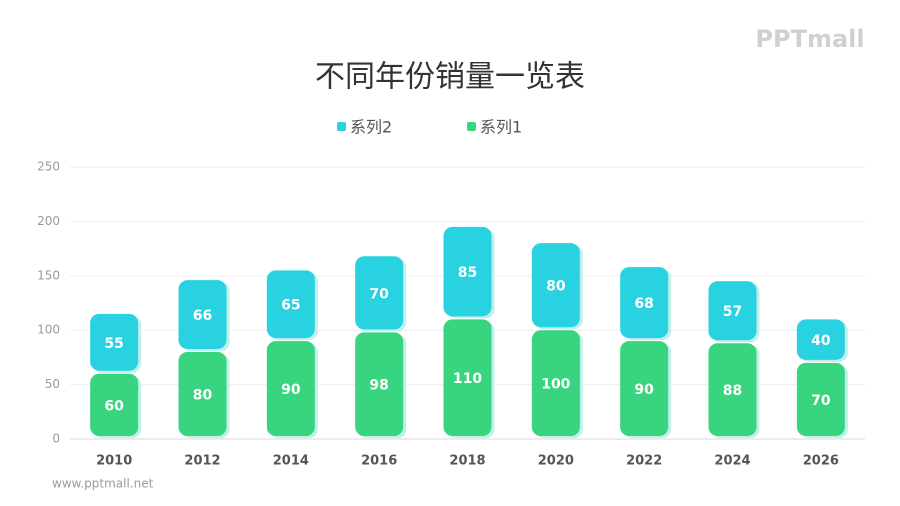 This screenshot has height=506, width=900. Describe the element at coordinates (56, 439) in the screenshot. I see `y-tick-label: 0` at that location.